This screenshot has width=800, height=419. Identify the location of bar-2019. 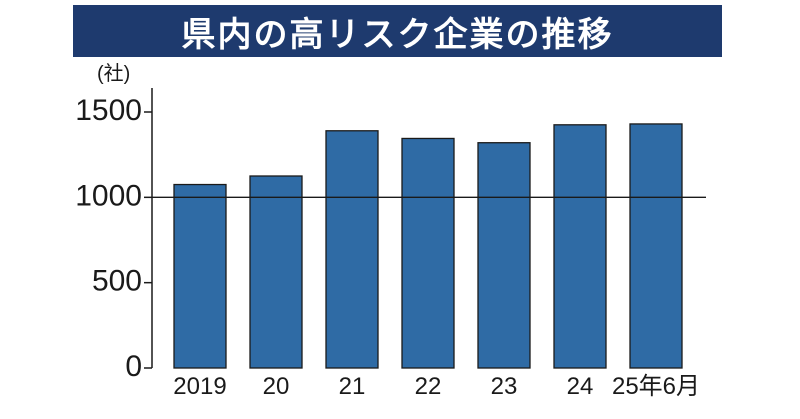
(200, 276).